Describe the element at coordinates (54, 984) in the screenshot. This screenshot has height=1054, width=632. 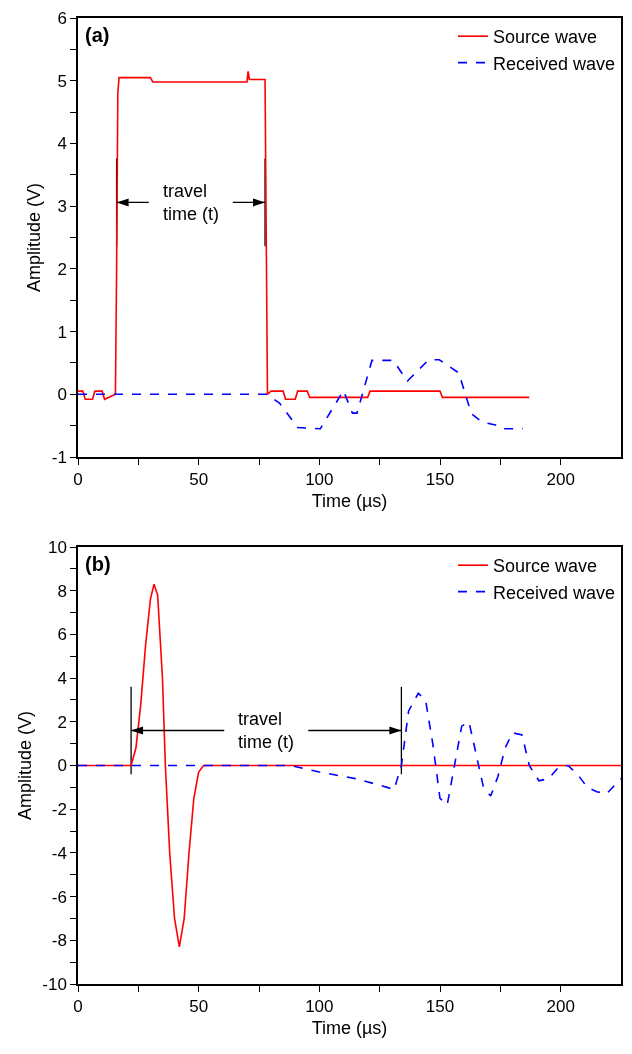
I see `y-tick-label: -10` at that location.